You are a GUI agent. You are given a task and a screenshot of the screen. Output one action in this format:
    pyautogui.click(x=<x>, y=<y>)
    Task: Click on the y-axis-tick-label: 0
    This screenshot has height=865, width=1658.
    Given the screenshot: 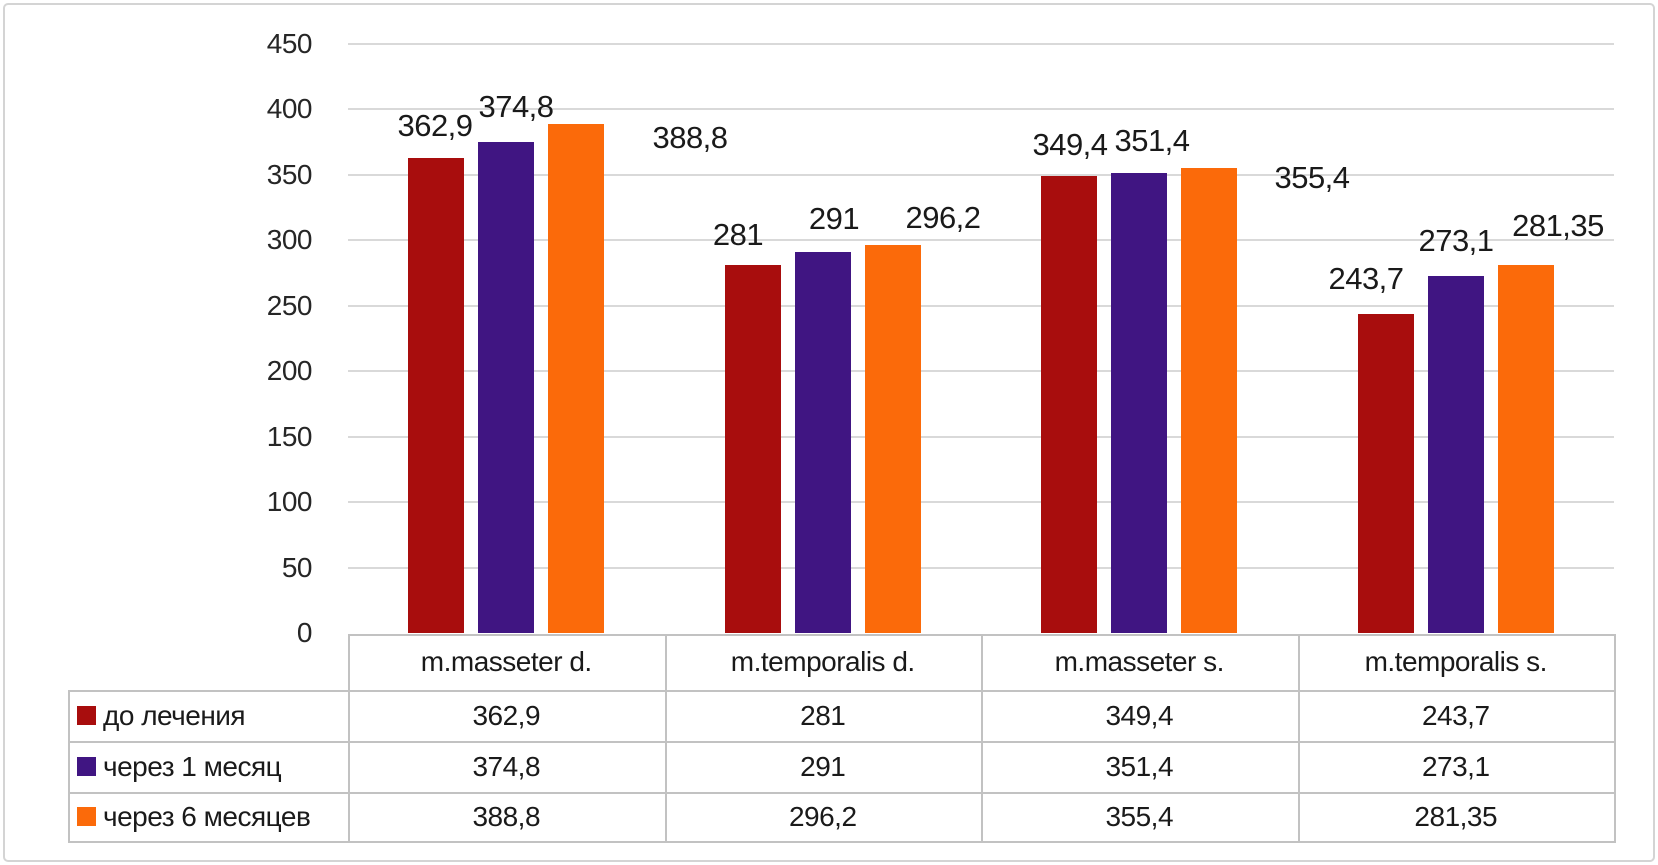 What is the action you would take?
    pyautogui.click(x=304, y=632)
    